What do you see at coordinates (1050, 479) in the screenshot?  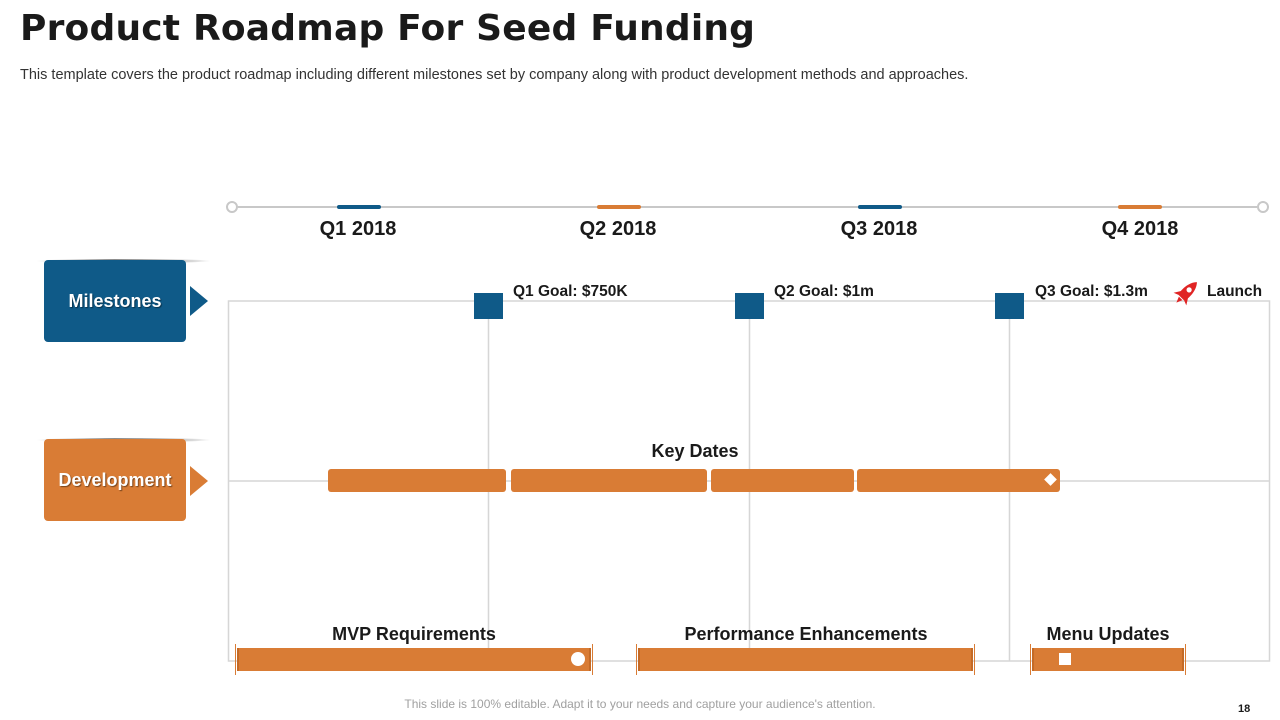 I see `diamond-icon` at bounding box center [1050, 479].